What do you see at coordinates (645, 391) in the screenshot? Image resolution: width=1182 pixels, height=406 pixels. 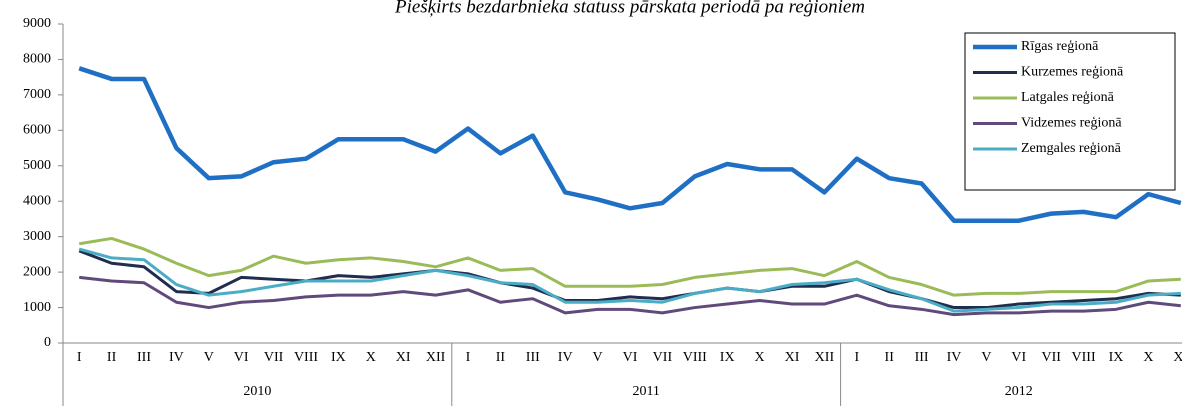 I see `x-group-label: 2011` at bounding box center [645, 391].